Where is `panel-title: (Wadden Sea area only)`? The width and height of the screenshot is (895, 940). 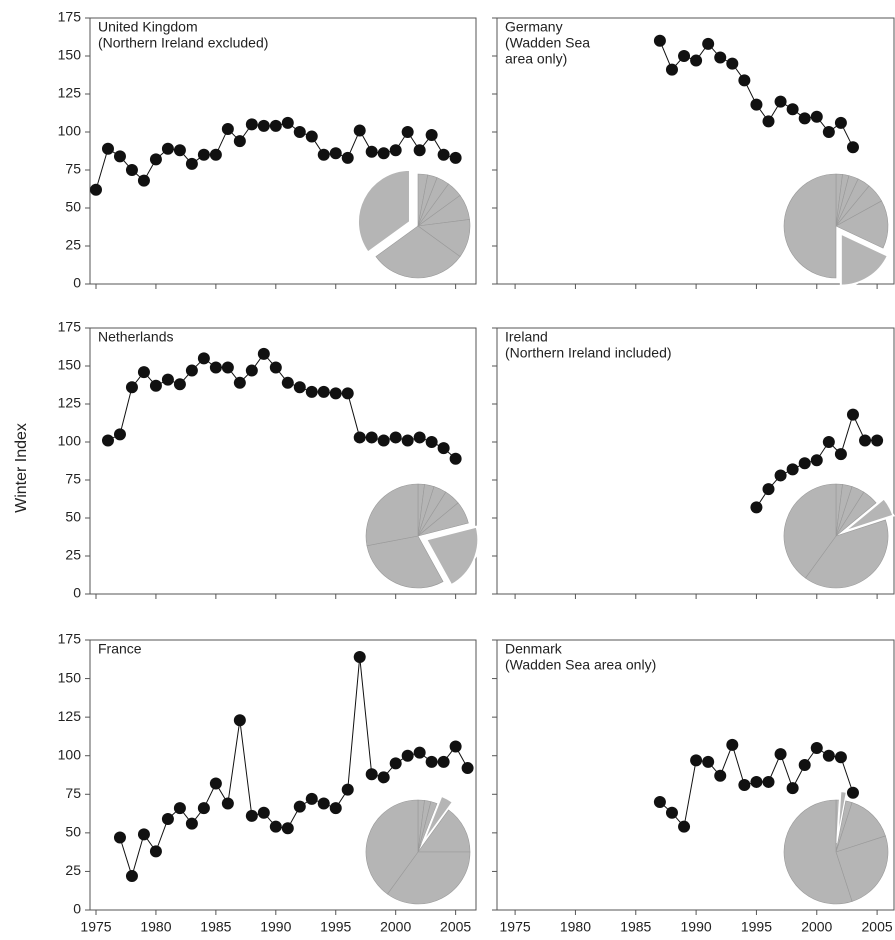 panel-title: (Wadden Sea area only) is located at coordinates (580, 665).